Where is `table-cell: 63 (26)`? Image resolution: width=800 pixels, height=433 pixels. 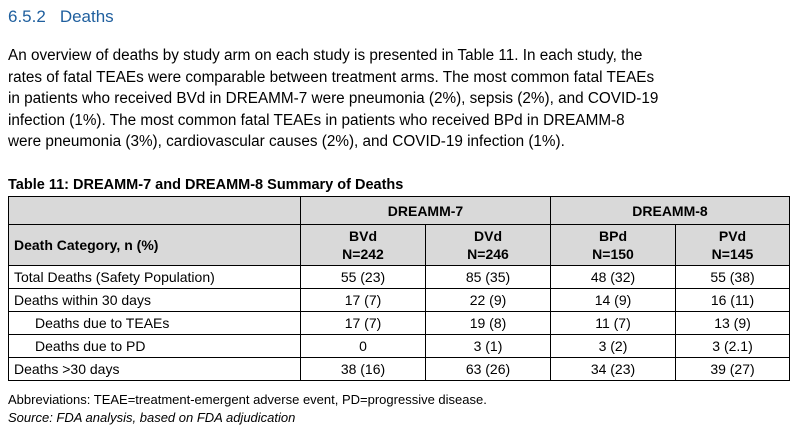
table-cell: 63 (26) is located at coordinates (488, 369).